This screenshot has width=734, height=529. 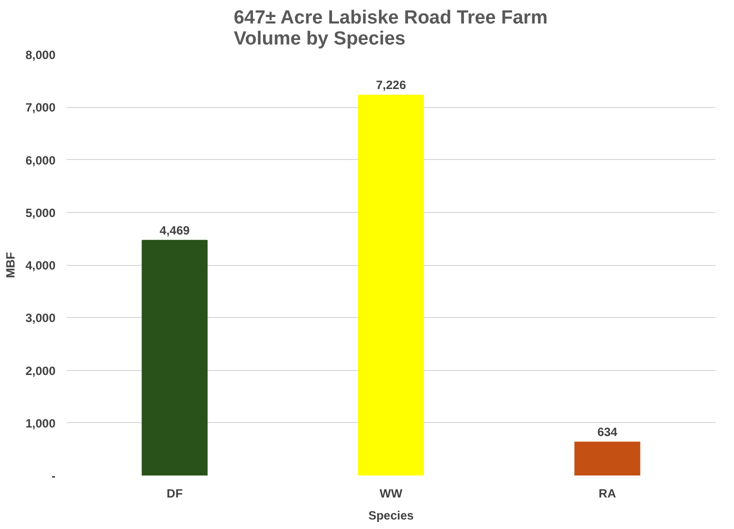 I want to click on data-label: 4,469, so click(x=175, y=230).